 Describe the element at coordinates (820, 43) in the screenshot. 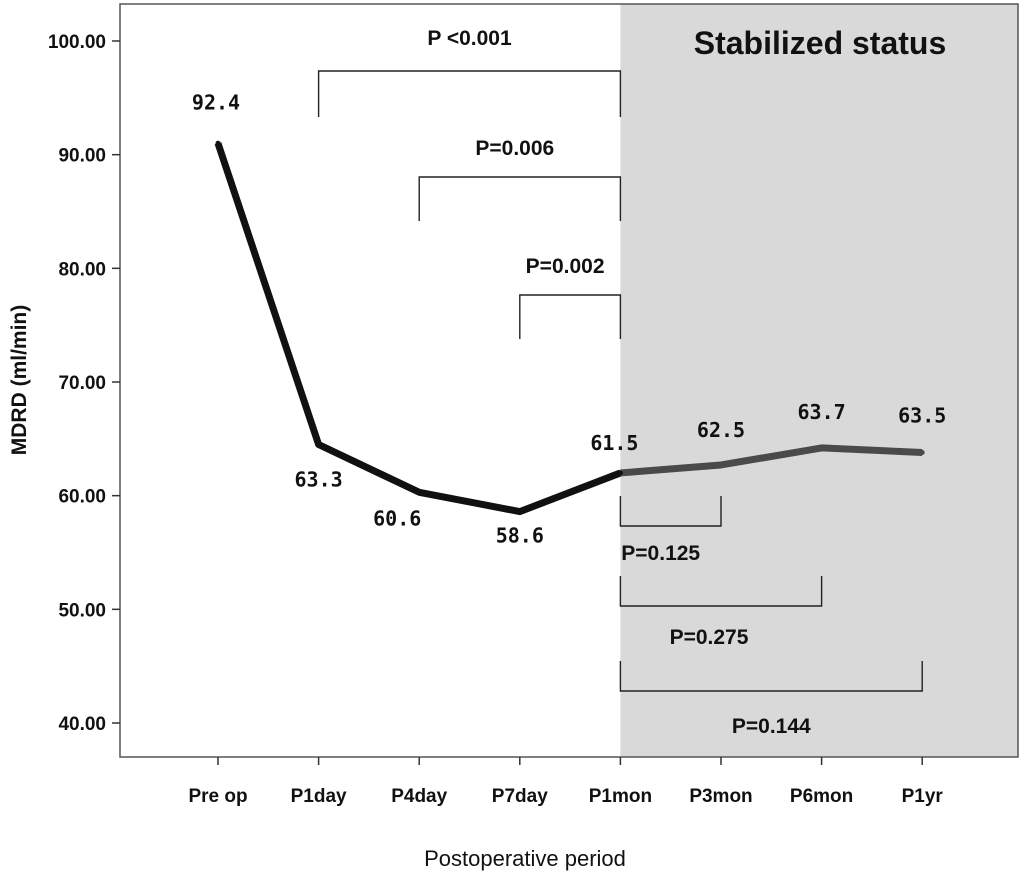

I see `region-label: Stabilized status` at that location.